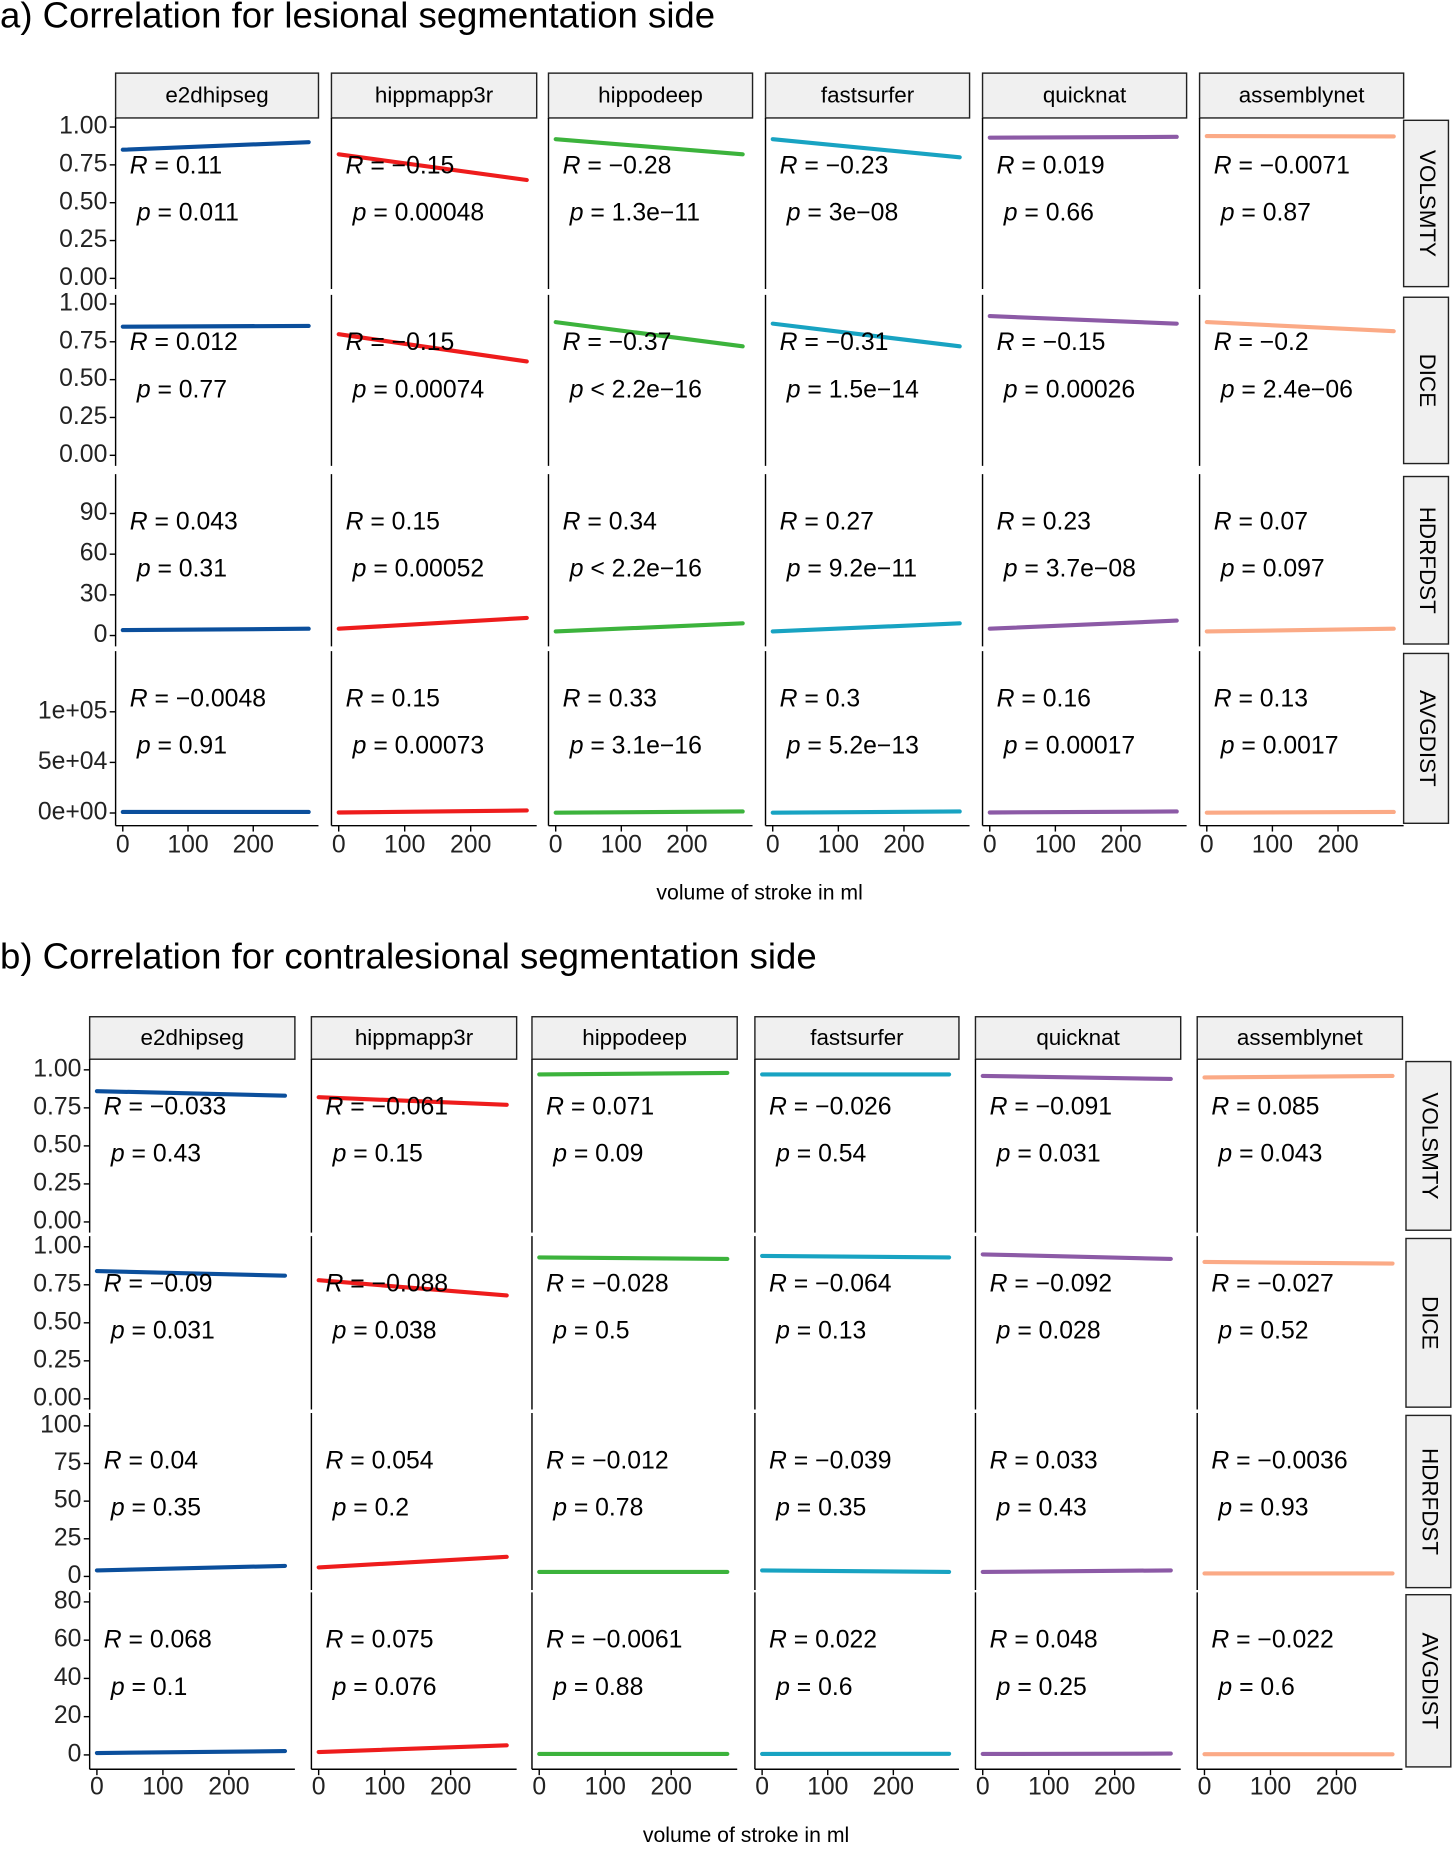  Describe the element at coordinates (820, 698) in the screenshot. I see `r-annotation: R = 0.3` at that location.